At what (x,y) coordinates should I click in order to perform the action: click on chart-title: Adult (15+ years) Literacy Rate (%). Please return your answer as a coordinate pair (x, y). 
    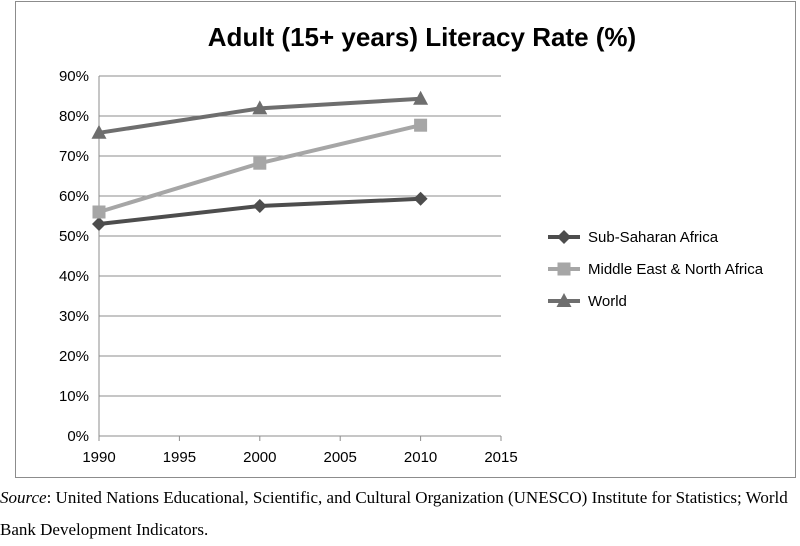
    Looking at the image, I should click on (422, 37).